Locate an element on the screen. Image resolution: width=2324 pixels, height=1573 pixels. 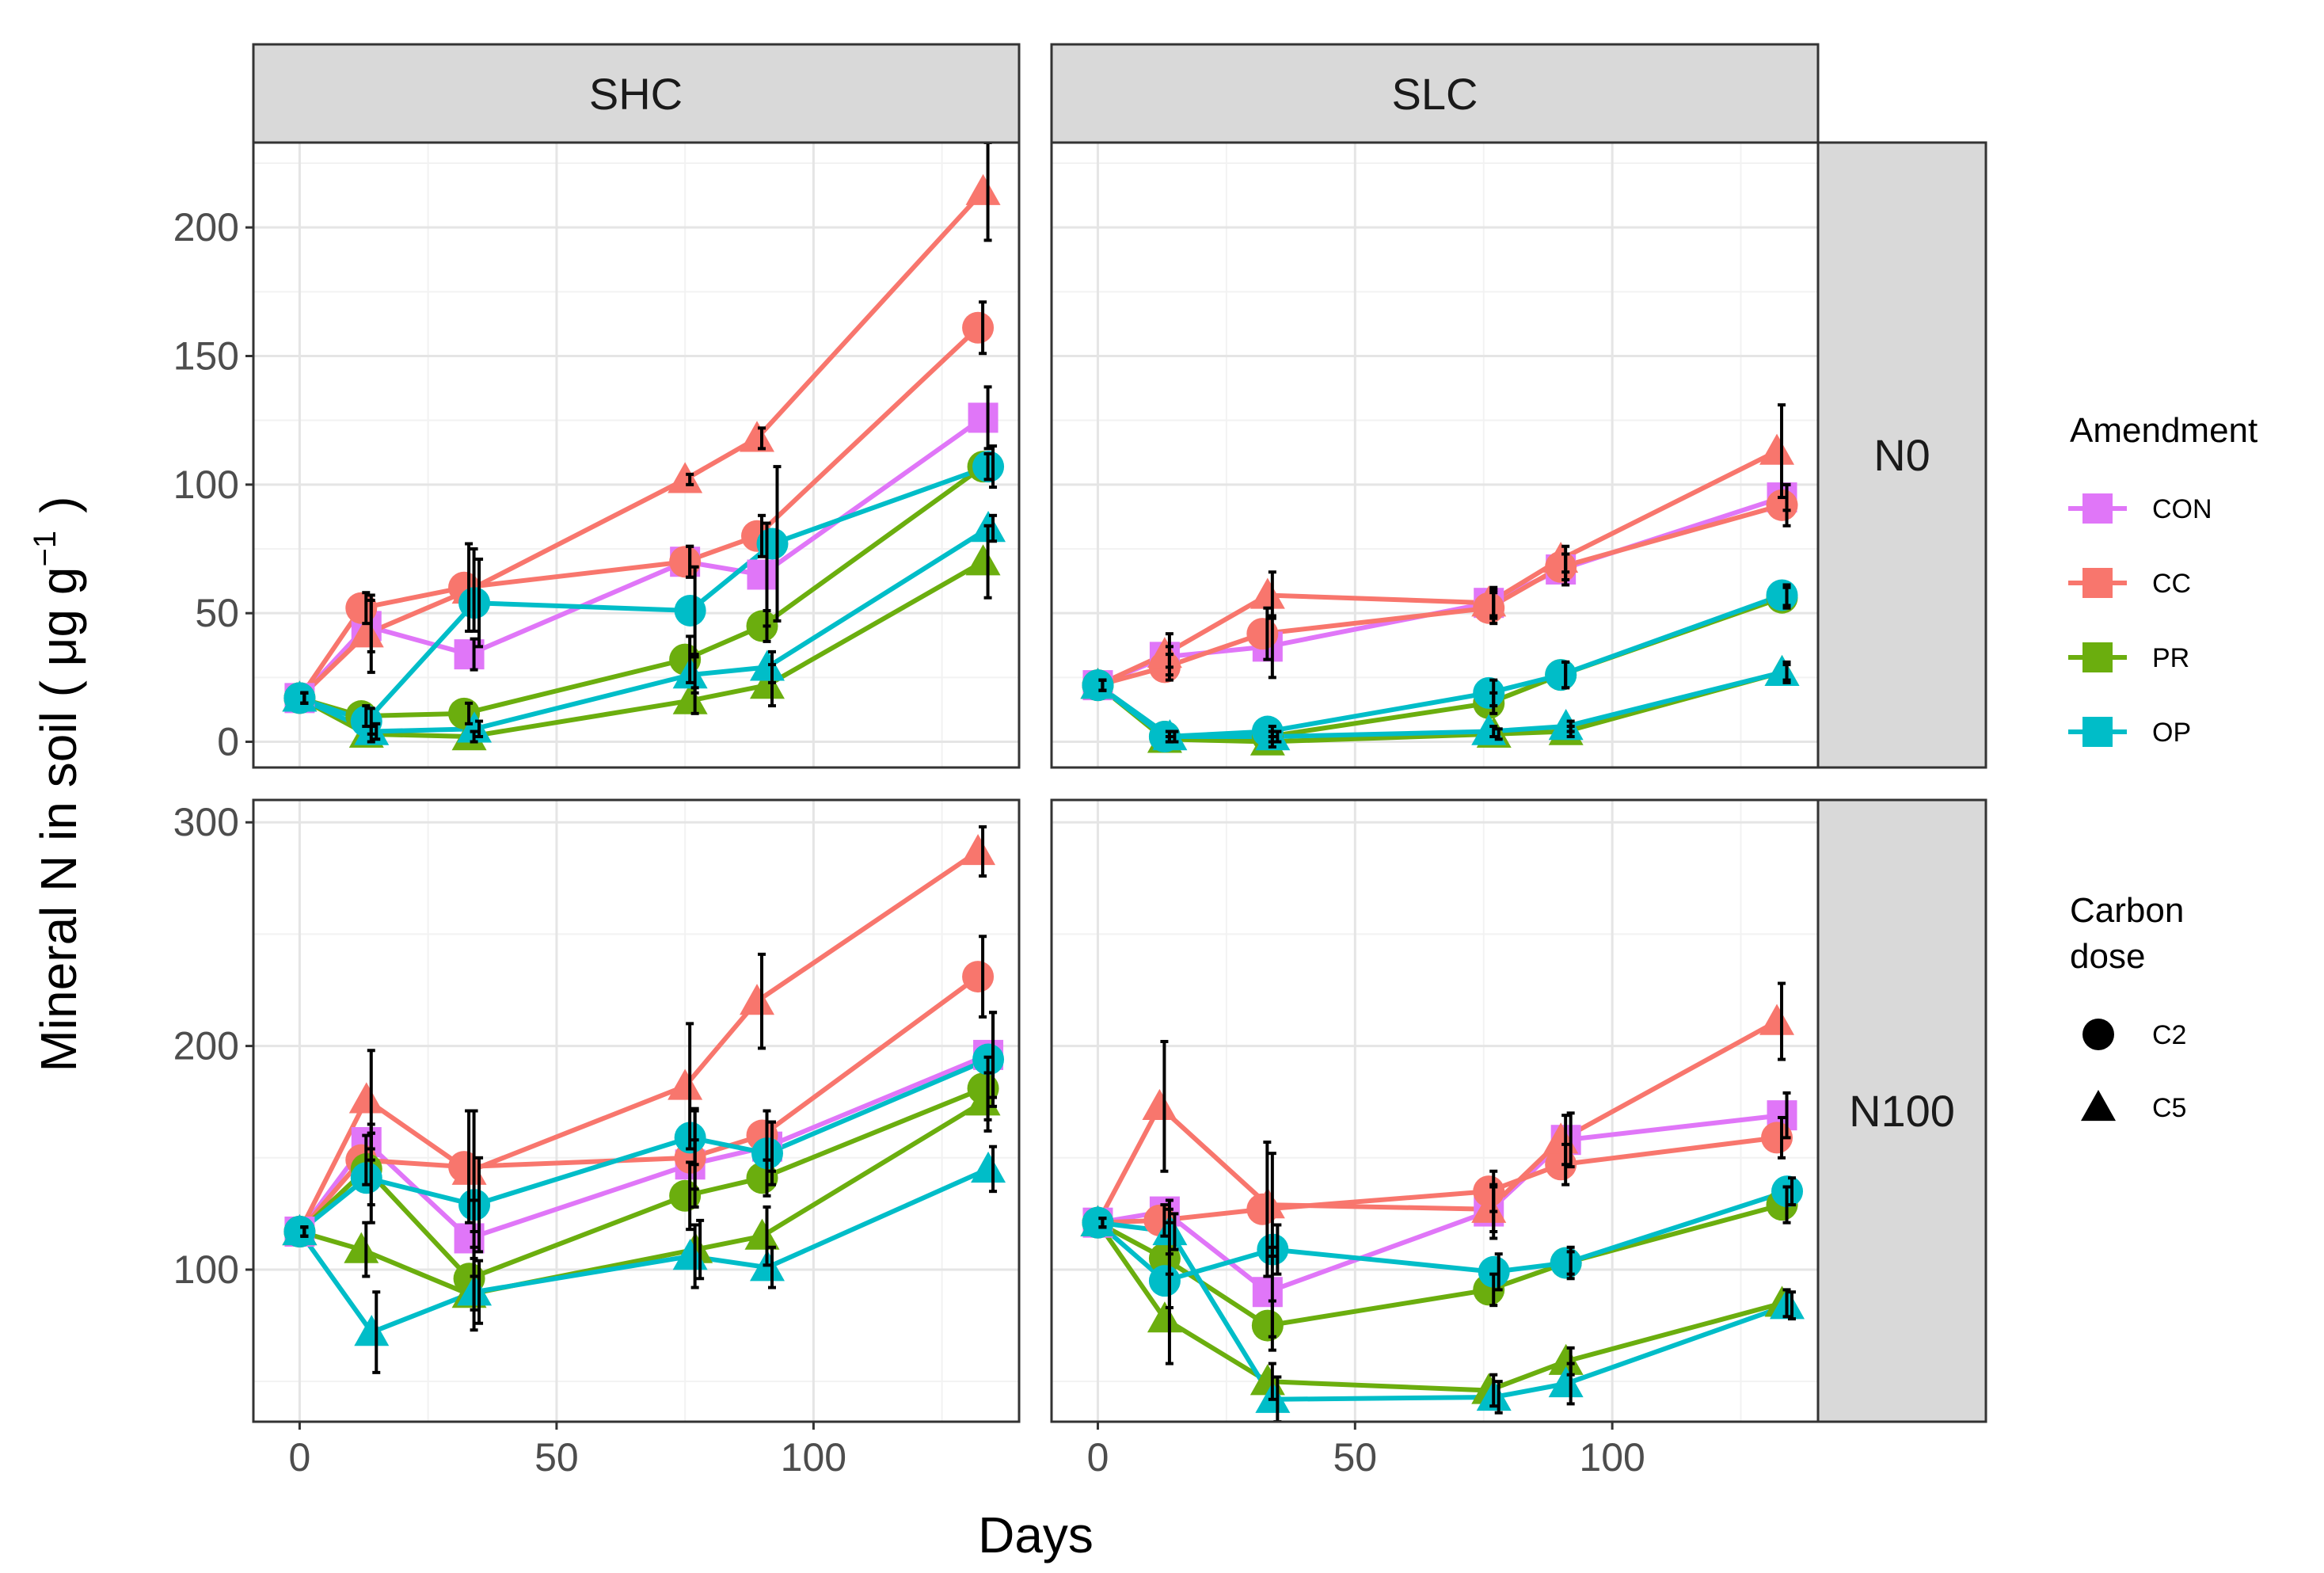
panel-SLC-N100 is located at coordinates (1435, 1110).